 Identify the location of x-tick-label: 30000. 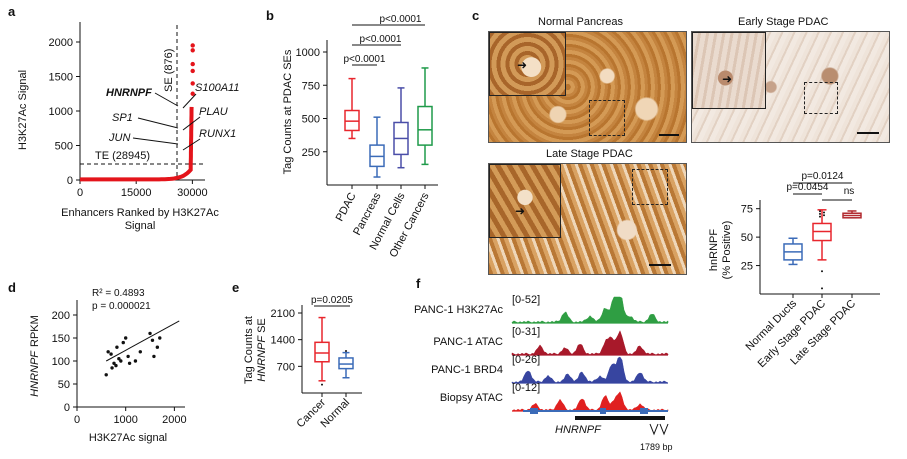
(192, 193).